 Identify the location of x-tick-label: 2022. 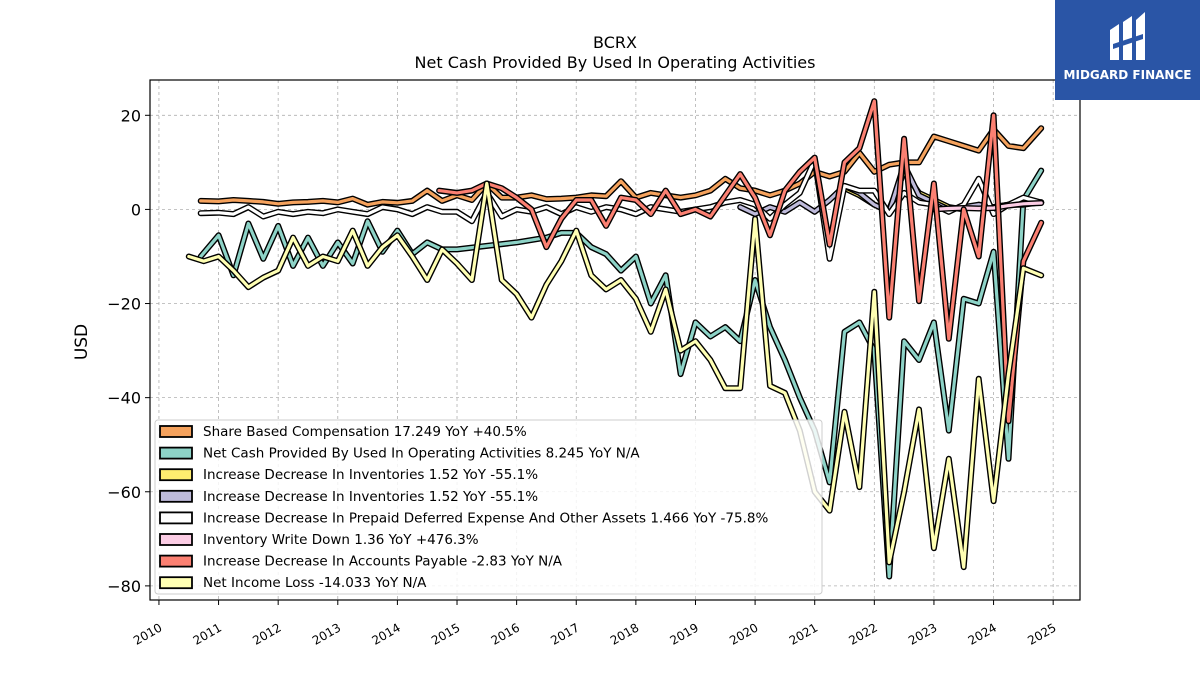
(862, 633).